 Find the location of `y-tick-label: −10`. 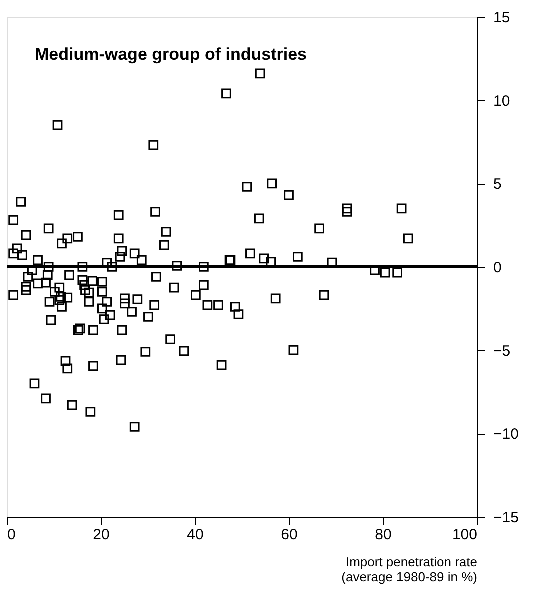

y-tick-label: −10 is located at coordinates (506, 435).